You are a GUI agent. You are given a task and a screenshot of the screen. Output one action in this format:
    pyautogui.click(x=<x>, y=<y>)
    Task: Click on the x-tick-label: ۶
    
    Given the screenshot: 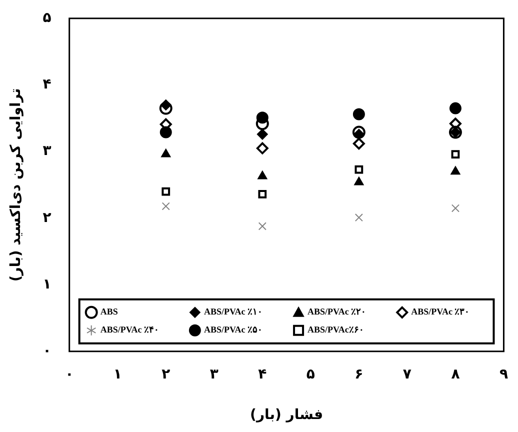 What is the action you would take?
    pyautogui.click(x=359, y=374)
    